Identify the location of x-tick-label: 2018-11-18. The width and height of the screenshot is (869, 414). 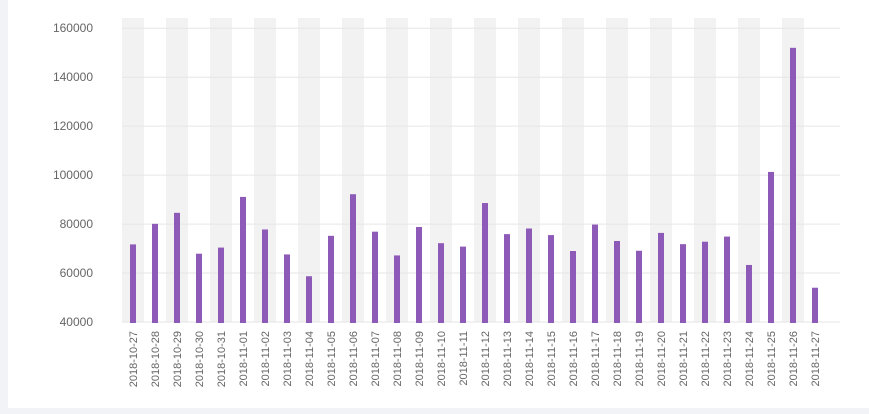
(618, 358).